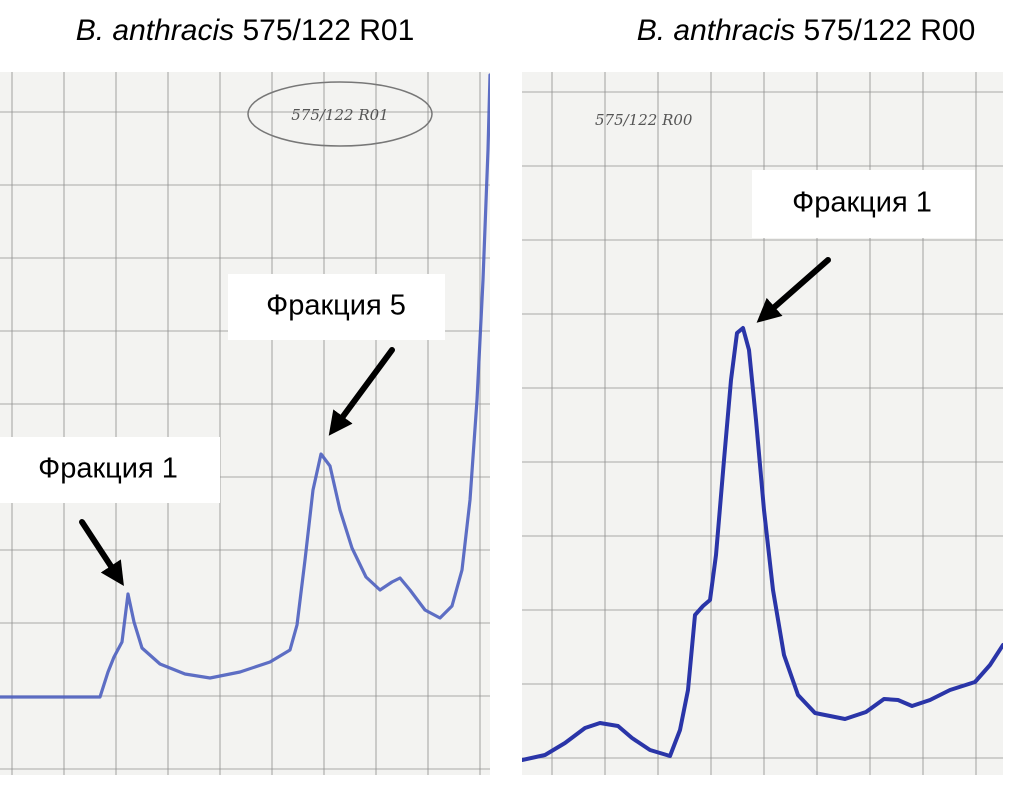 This screenshot has height=787, width=1009. What do you see at coordinates (644, 120) in the screenshot?
I see `handwritten-label: 575/122 R00` at bounding box center [644, 120].